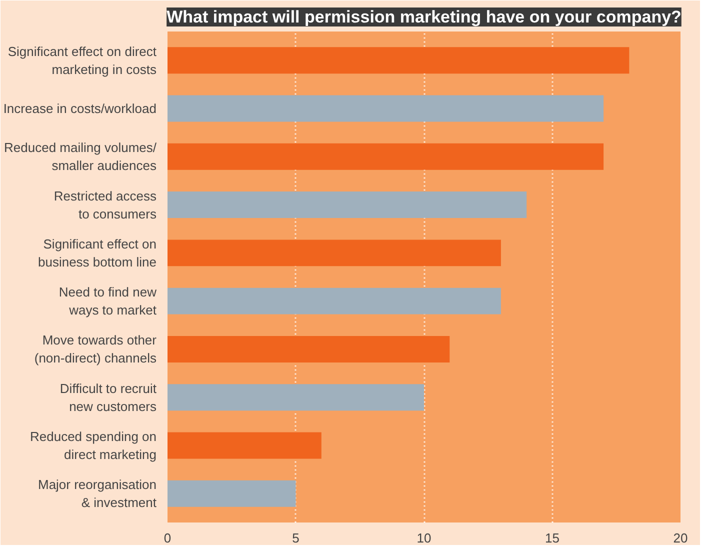  What do you see at coordinates (82, 60) in the screenshot?
I see `y-tick-label: Significant effect on direct marketing in costs` at bounding box center [82, 60].